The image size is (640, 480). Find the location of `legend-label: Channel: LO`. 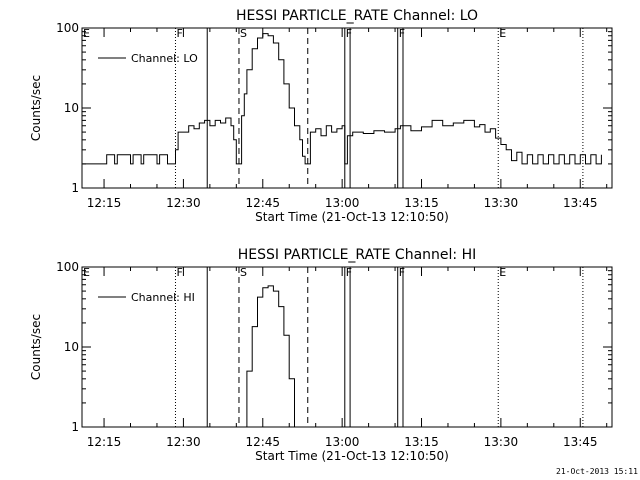

legend-label: Channel: LO is located at coordinates (164, 58).